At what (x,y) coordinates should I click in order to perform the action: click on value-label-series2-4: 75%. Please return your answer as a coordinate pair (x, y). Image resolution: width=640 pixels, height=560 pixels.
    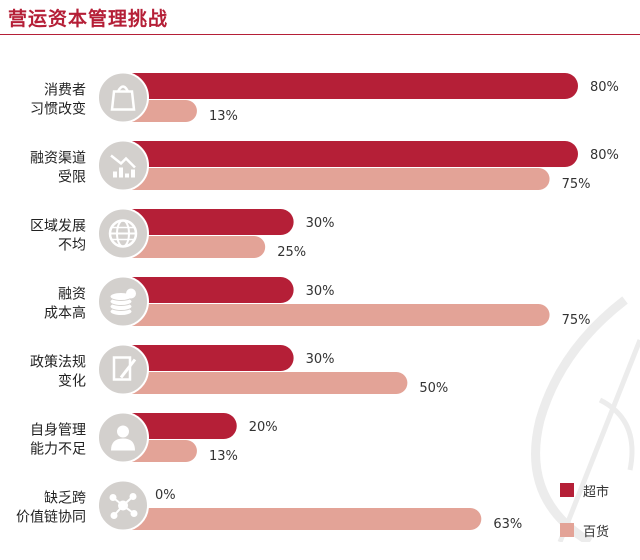
    Looking at the image, I should click on (576, 320).